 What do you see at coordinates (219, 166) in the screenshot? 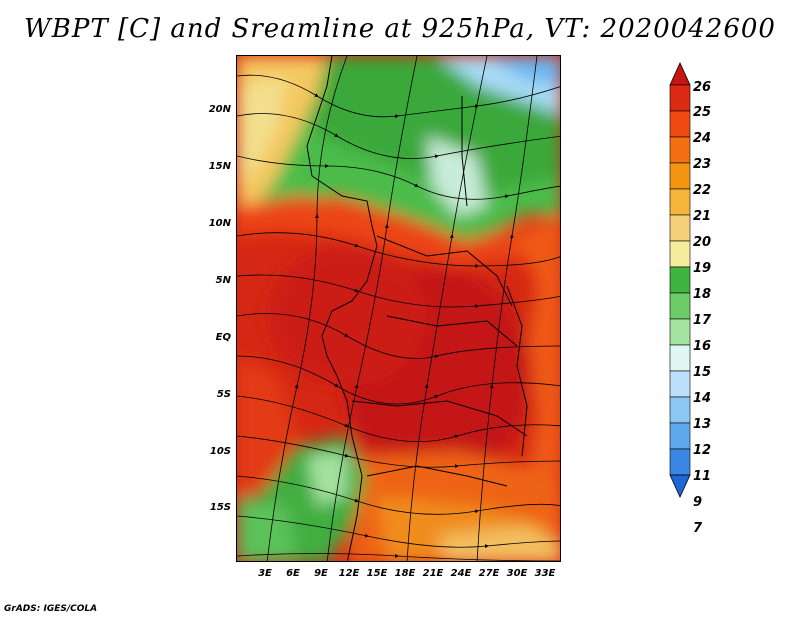
I see `lat-label-15n: 15N` at bounding box center [219, 166].